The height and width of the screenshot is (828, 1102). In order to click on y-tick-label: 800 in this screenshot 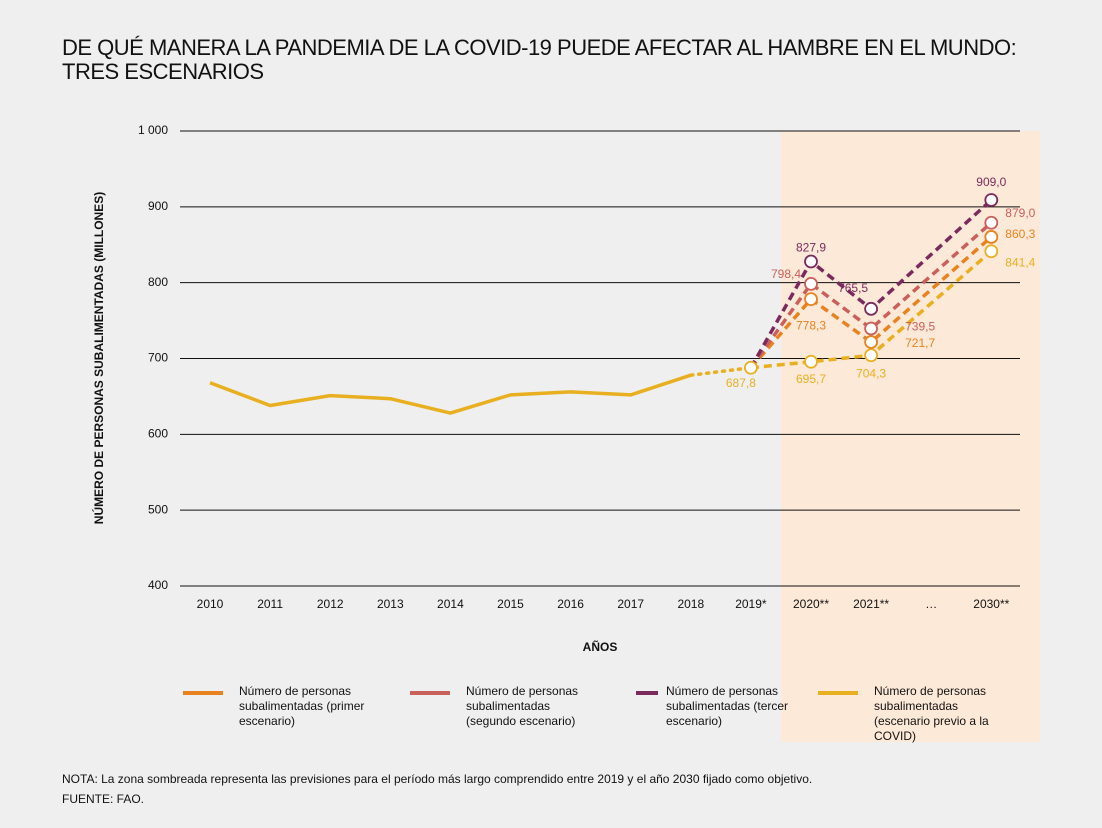, I will do `click(158, 282)`.